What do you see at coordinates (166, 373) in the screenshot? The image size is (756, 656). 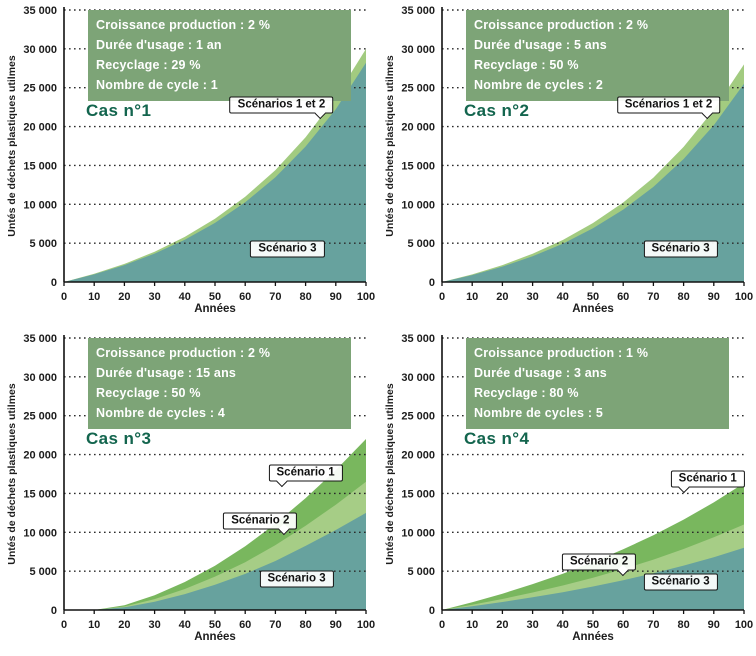 I see `param-line: Durée d'usage : 15 ans` at bounding box center [166, 373].